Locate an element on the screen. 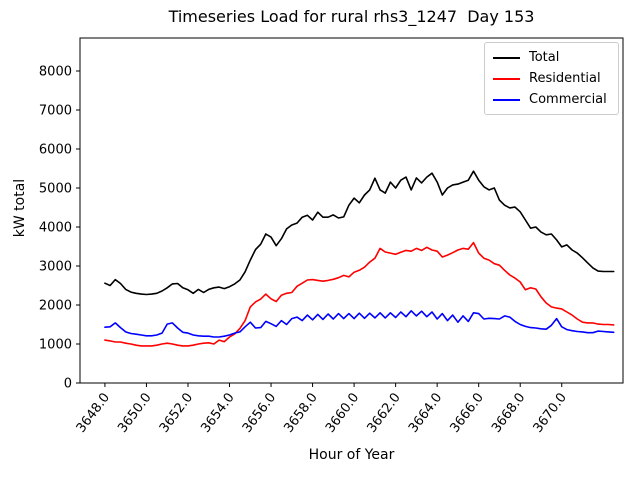  x-tick-label: 3658.0 is located at coordinates (300, 412).